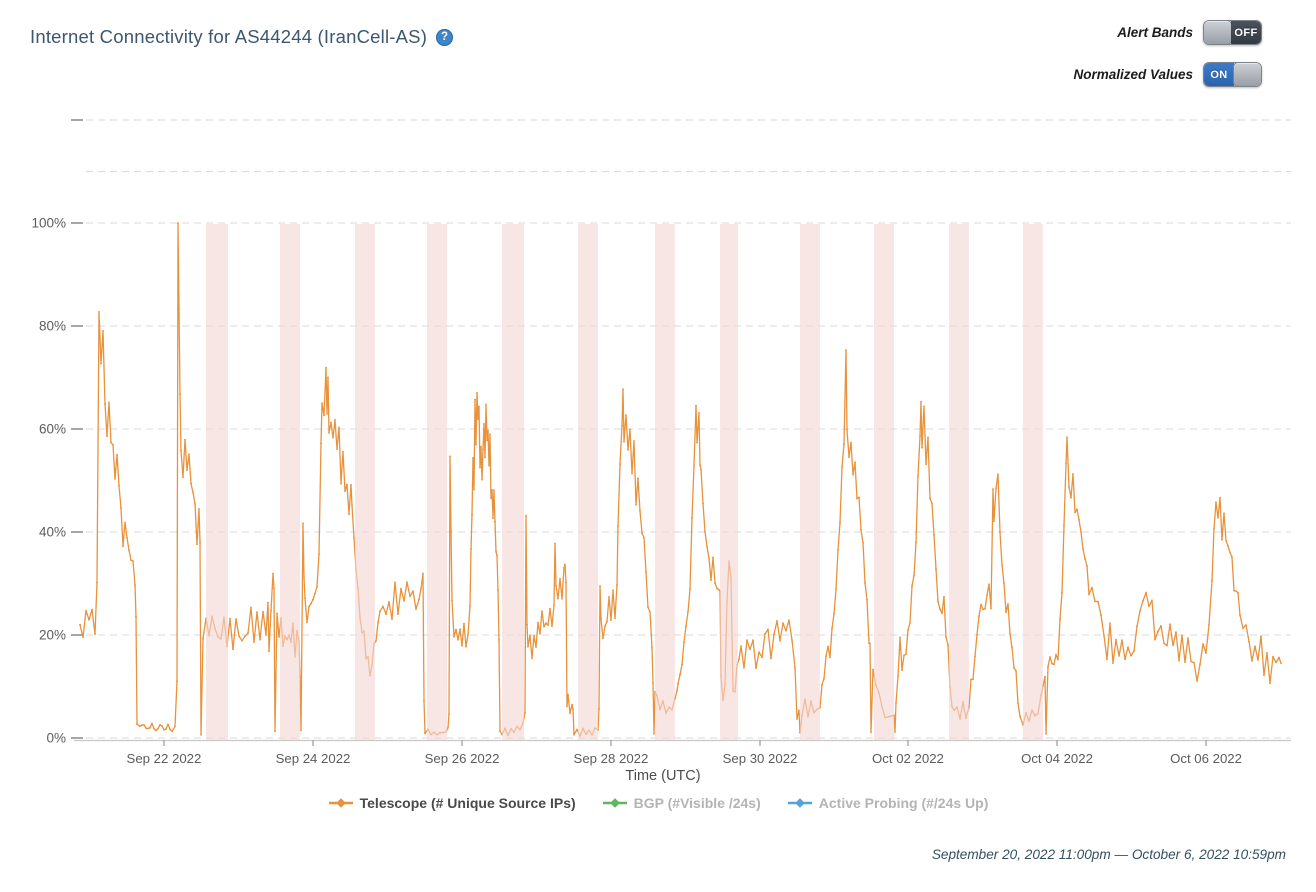  Describe the element at coordinates (462, 758) in the screenshot. I see `x-axis-tick-label: Sep 26 2022` at that location.